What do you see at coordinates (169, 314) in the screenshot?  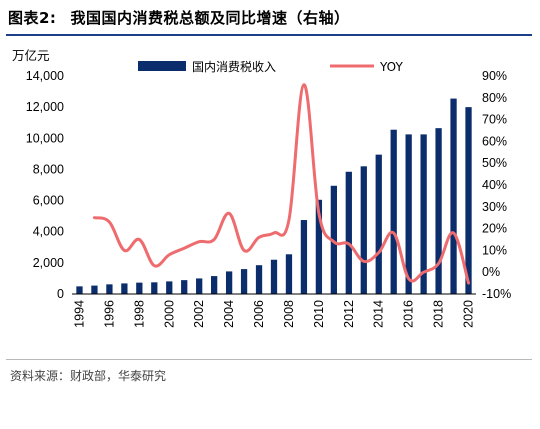 I see `x-tick-label: 2000` at bounding box center [169, 314].